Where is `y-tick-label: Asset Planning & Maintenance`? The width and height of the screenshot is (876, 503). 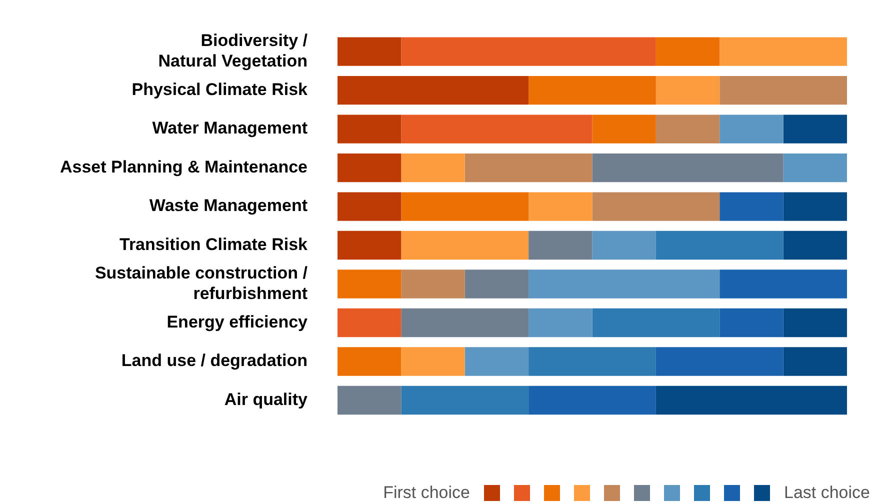
y-tick-label: Asset Planning & Maintenance is located at coordinates (184, 166).